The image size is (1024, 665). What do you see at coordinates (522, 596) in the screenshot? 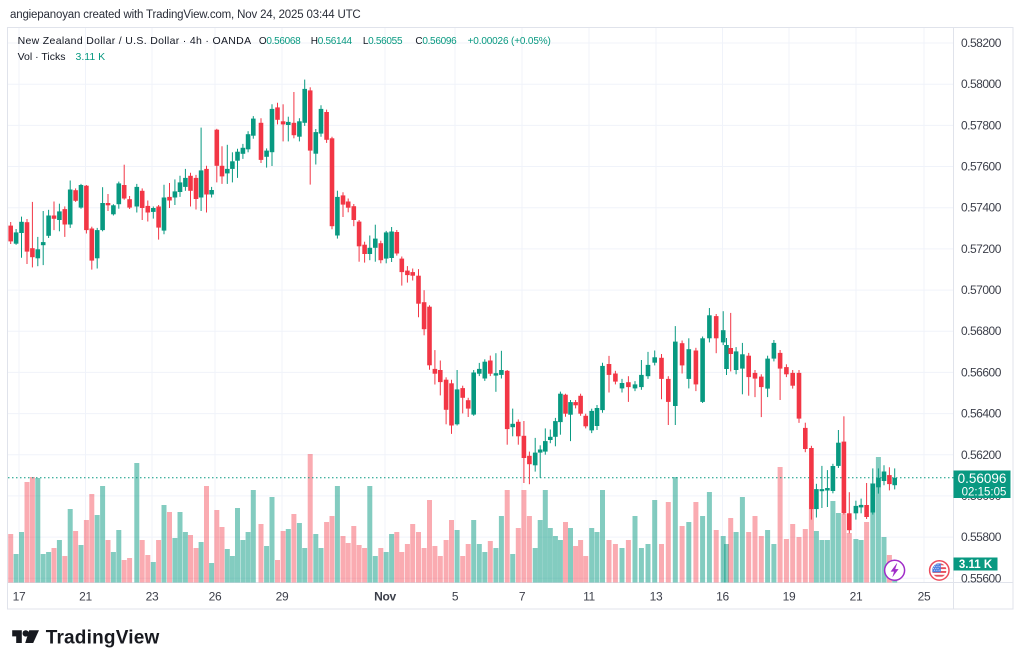
I see `svg-text: 7` at bounding box center [522, 596].